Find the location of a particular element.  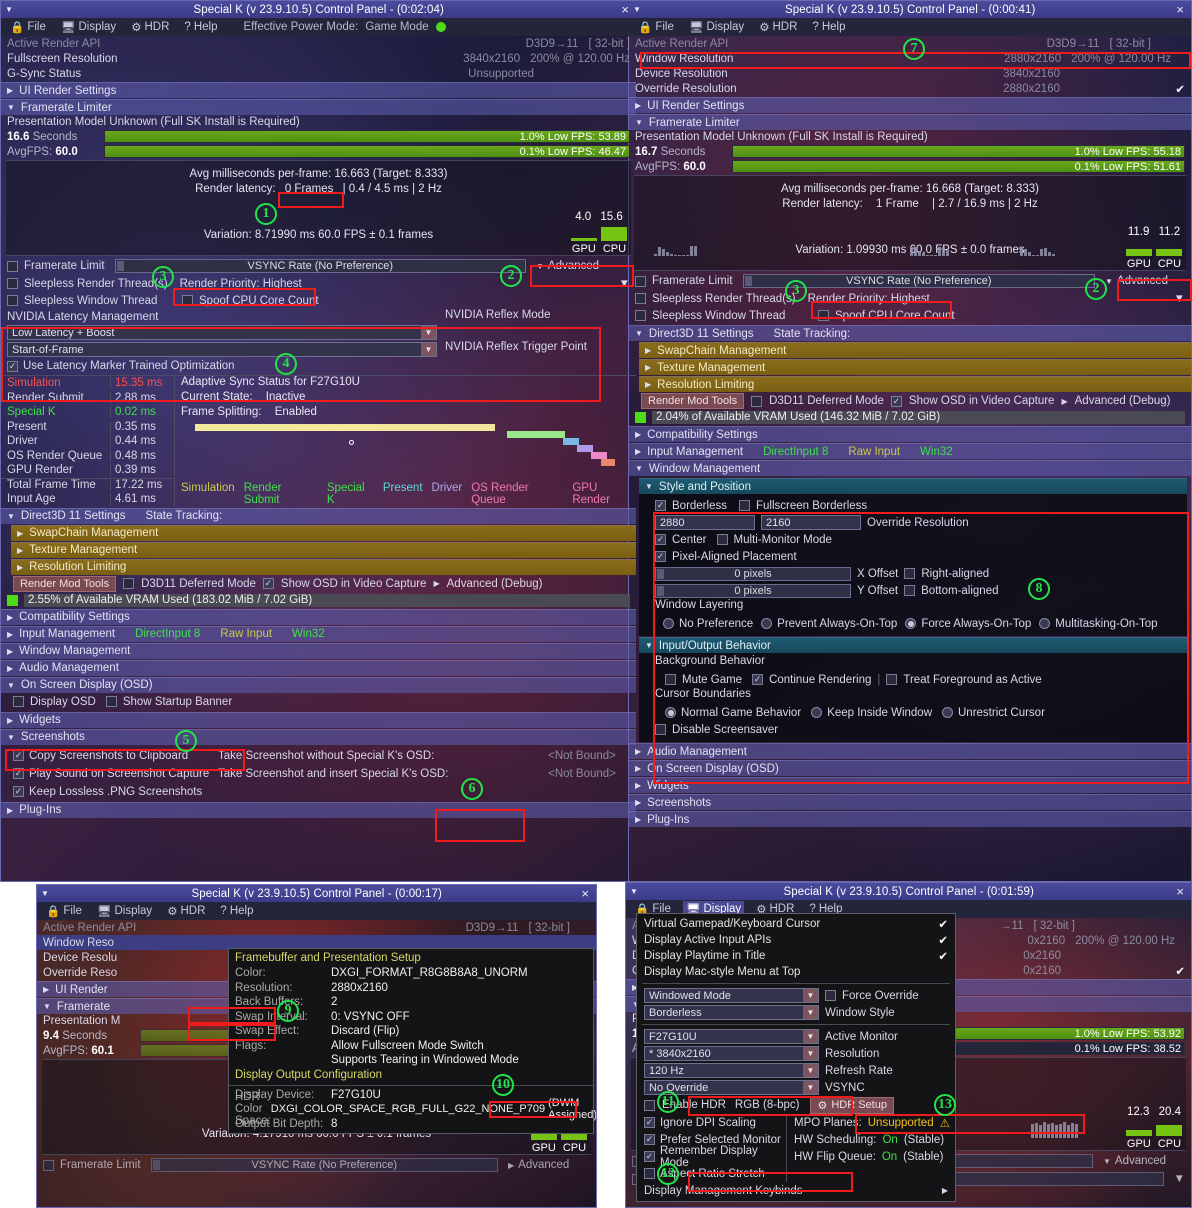

shot-without-osd-binding: <Not Bound> is located at coordinates (582, 755).